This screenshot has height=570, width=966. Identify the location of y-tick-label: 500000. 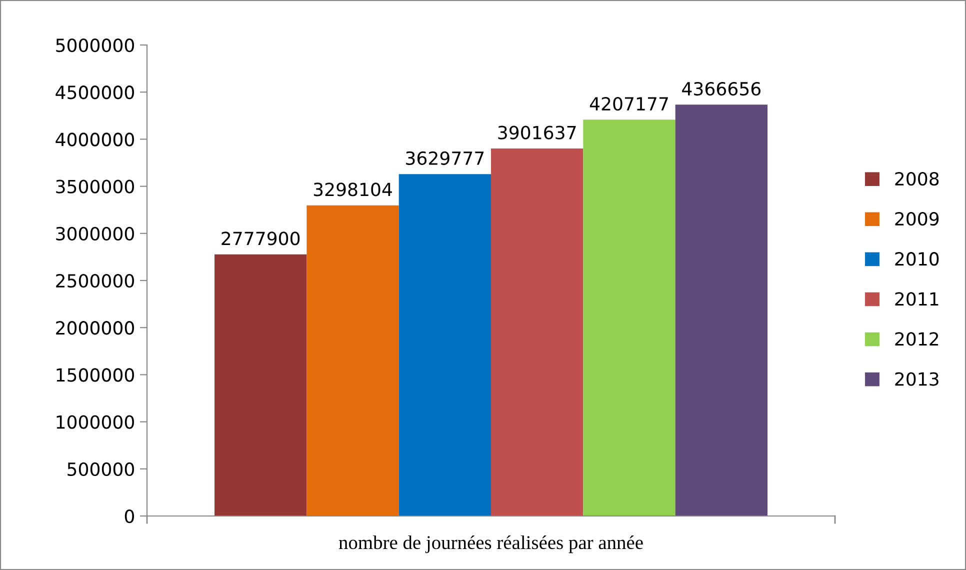
(101, 469).